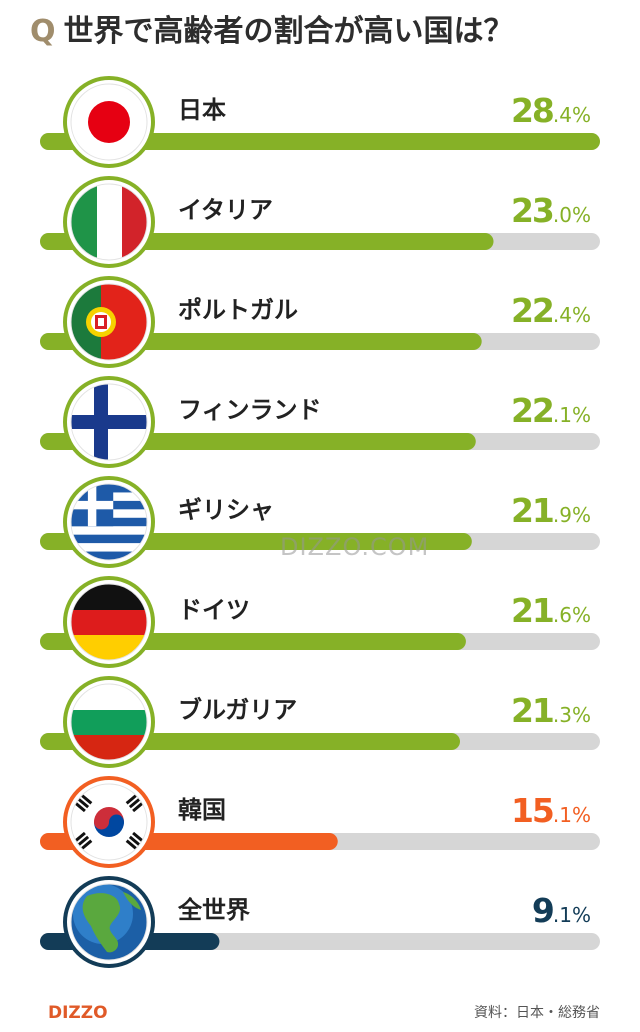 The width and height of the screenshot is (640, 1032). I want to click on value-label: 21.6%, so click(551, 610).